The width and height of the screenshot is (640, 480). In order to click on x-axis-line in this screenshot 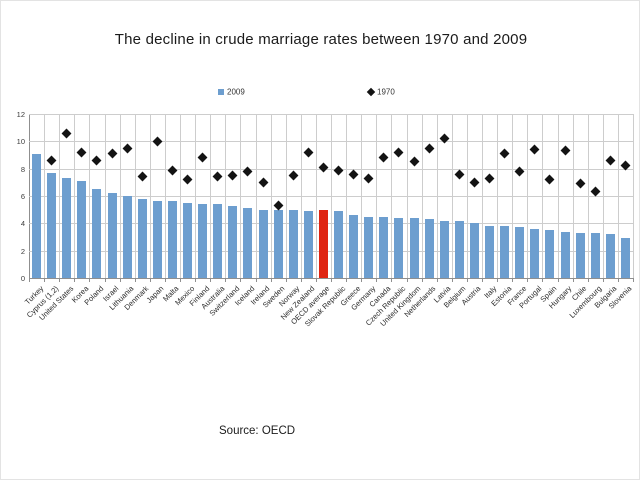, I will do `click(331, 278)`.